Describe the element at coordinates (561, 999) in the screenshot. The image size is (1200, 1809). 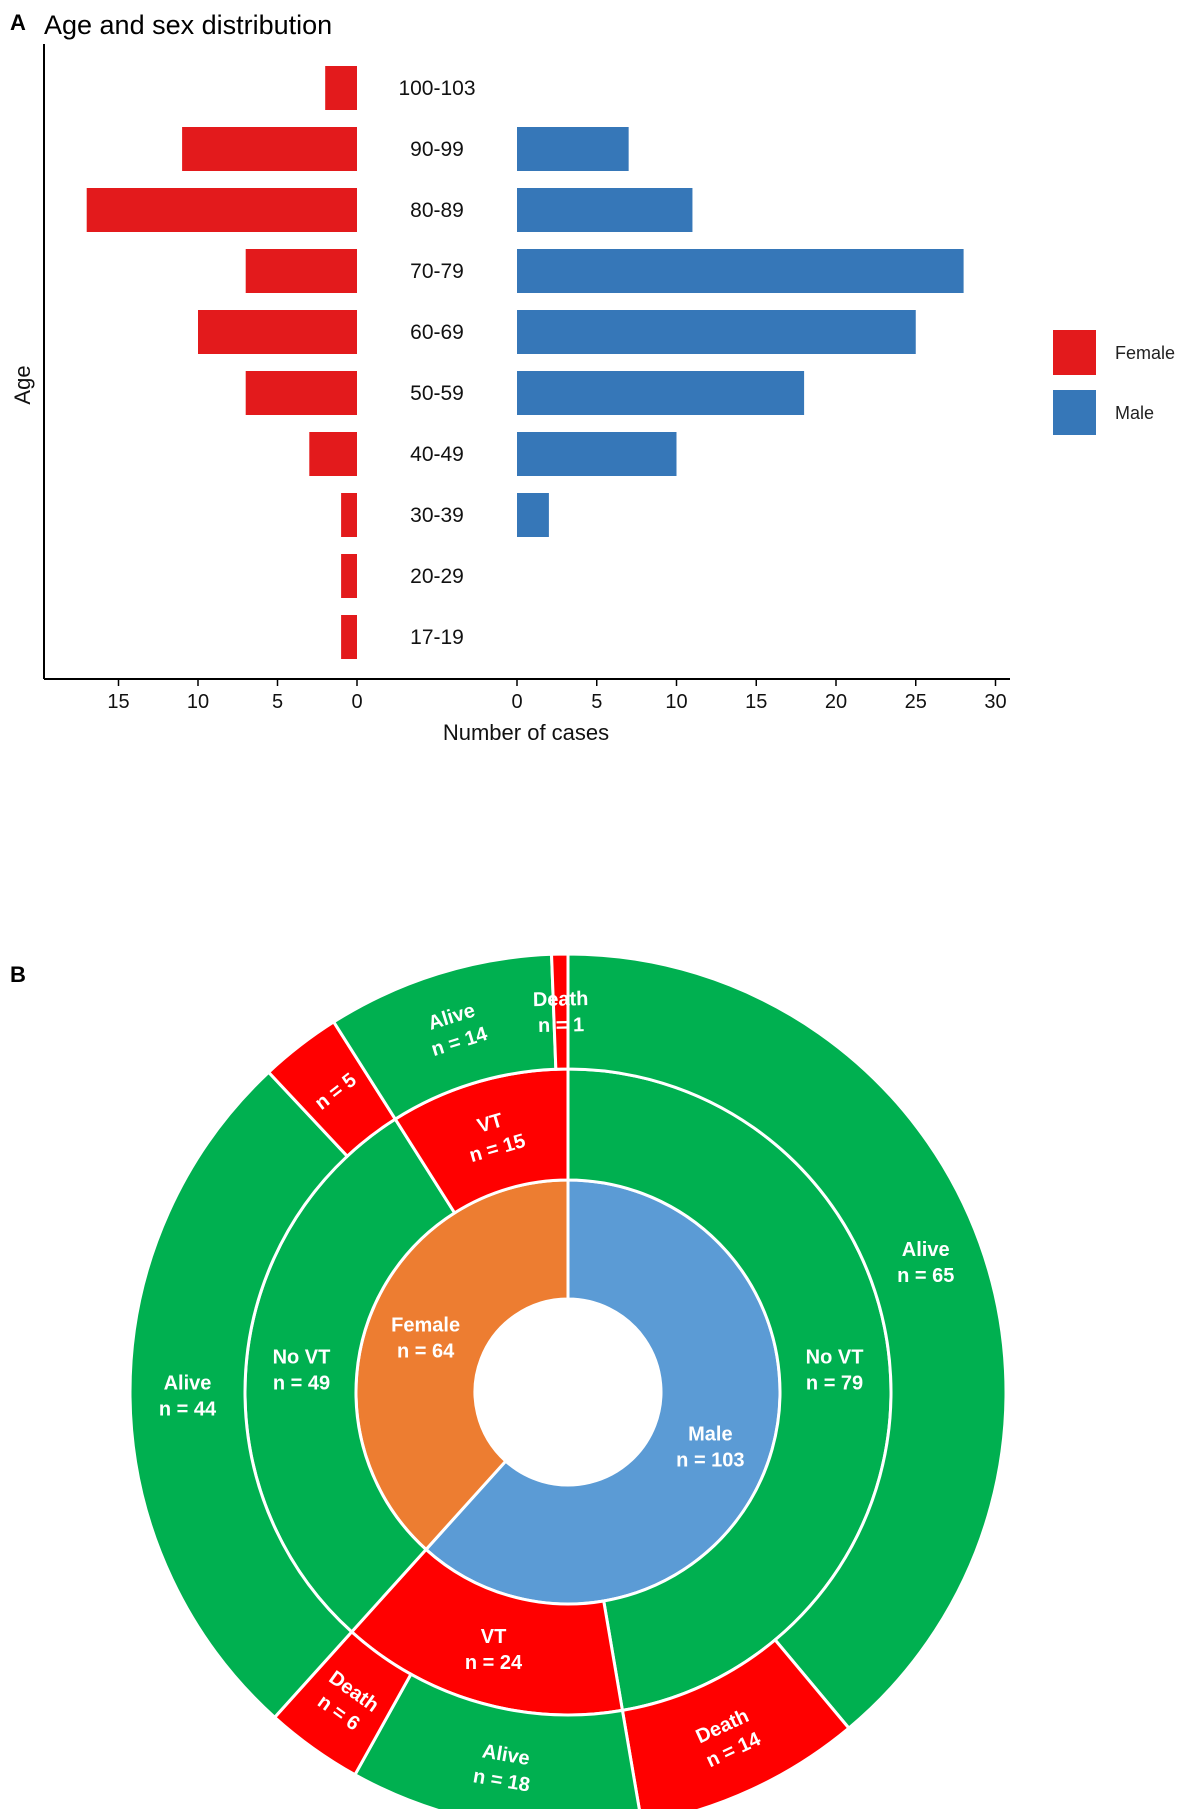
I see `segment-name-label: Death` at that location.